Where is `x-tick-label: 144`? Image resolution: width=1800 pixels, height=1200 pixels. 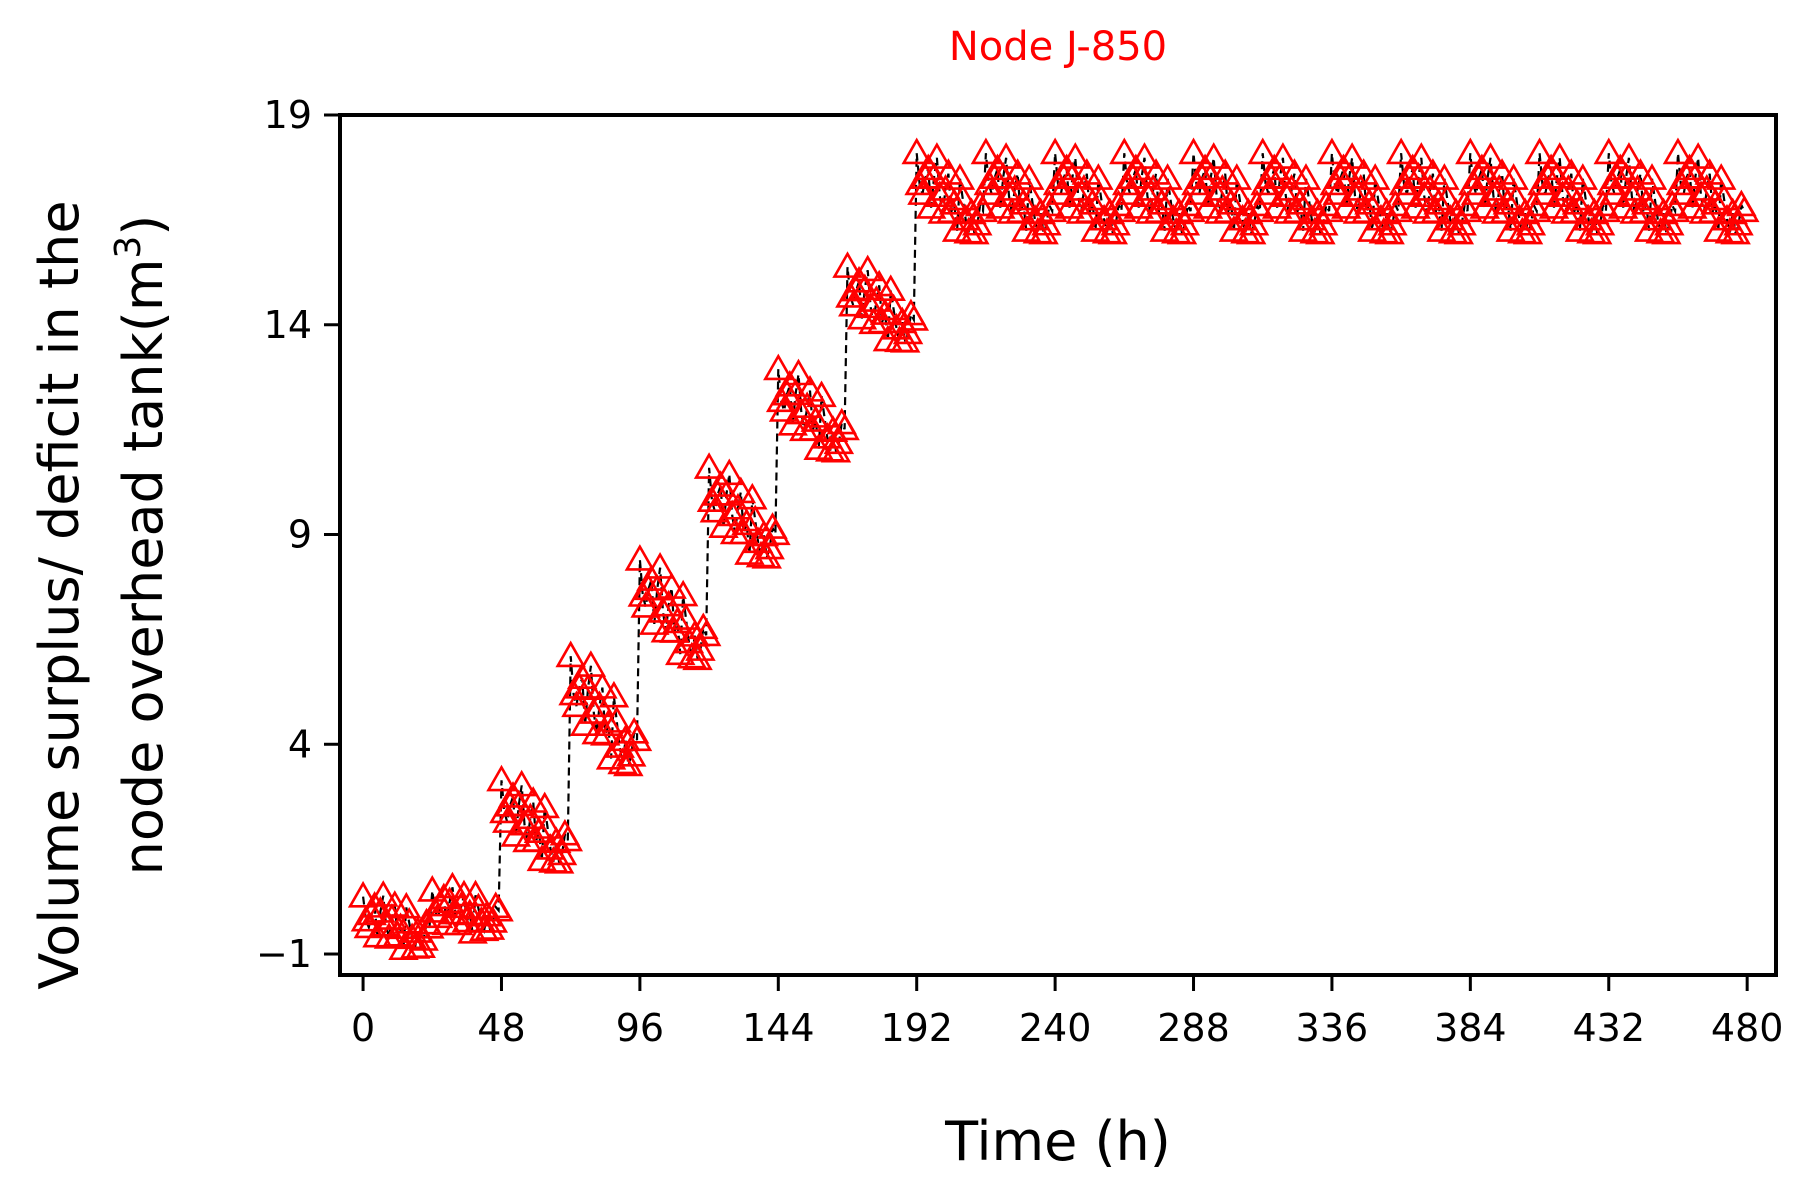 x-tick-label: 144 is located at coordinates (778, 1028).